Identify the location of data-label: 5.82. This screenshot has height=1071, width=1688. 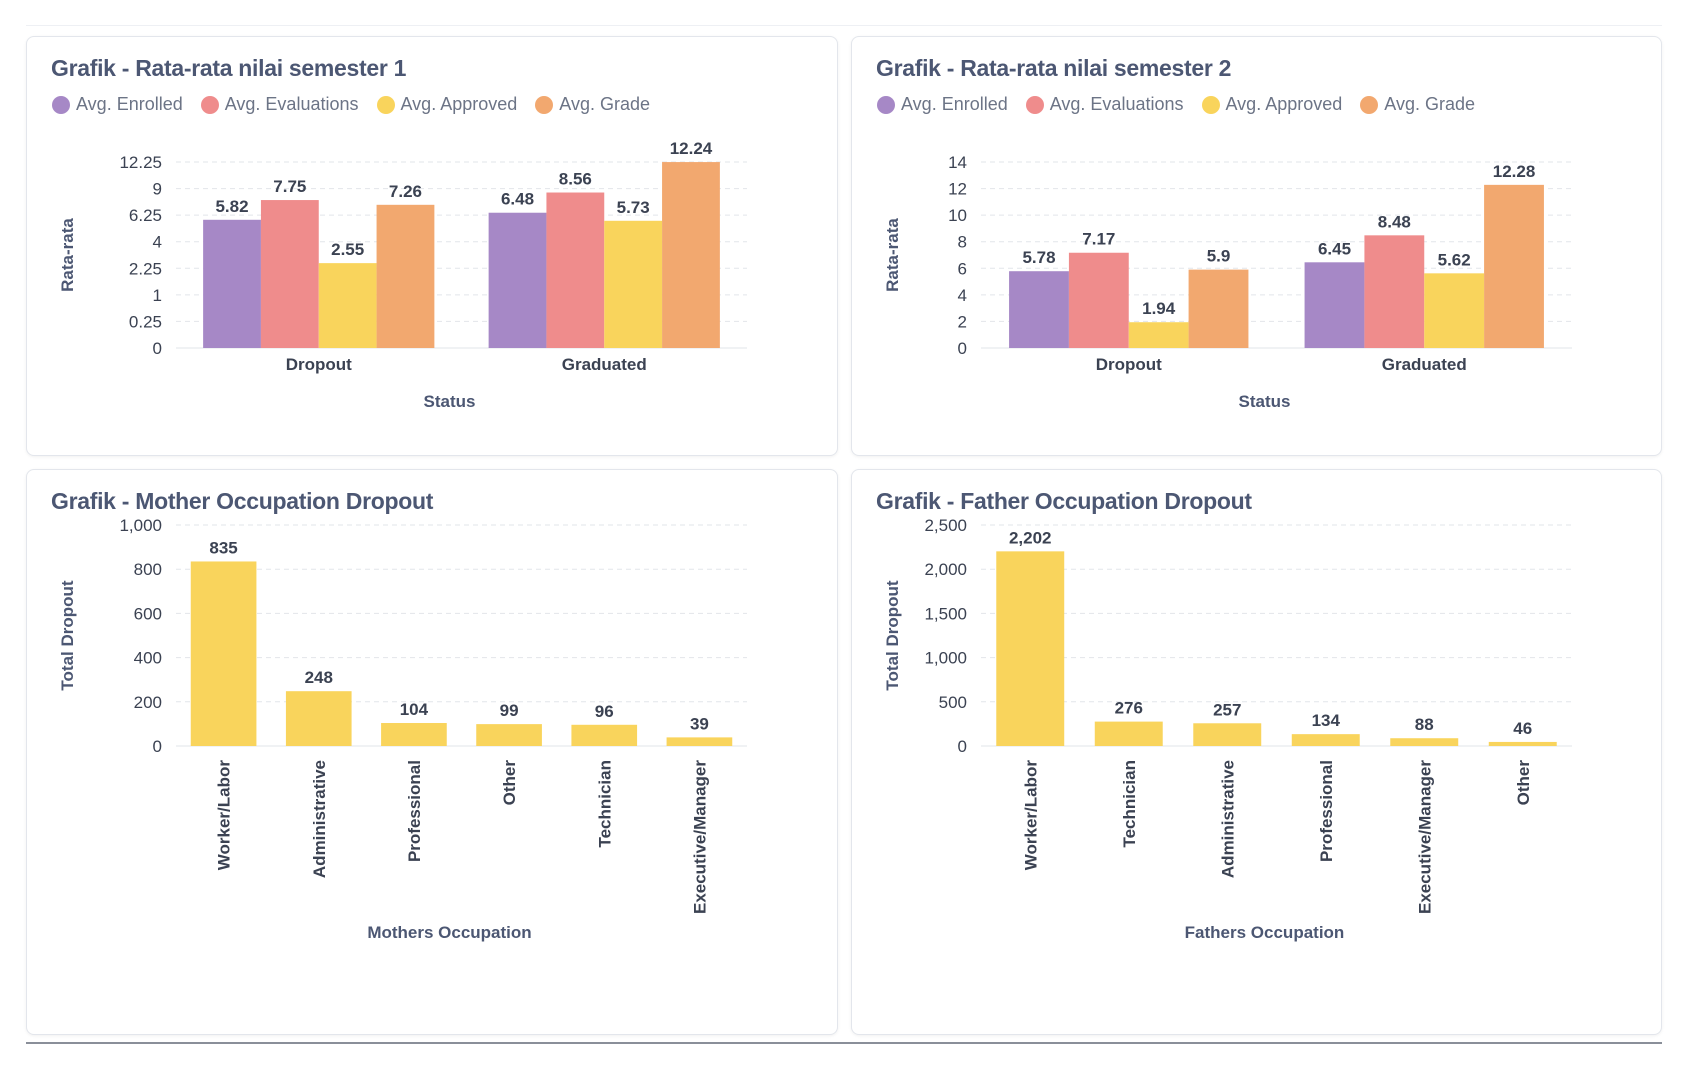
(231, 206).